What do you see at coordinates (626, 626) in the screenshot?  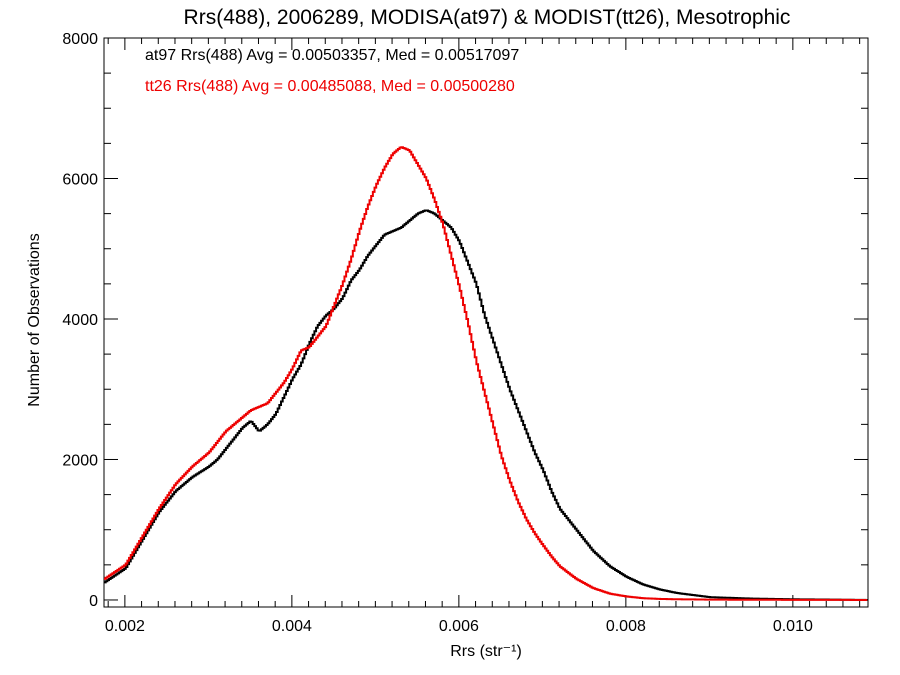 I see `x-tick-label: 0.008` at bounding box center [626, 626].